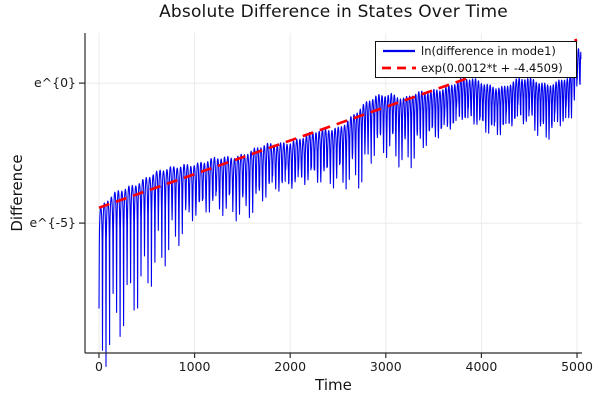 The image size is (600, 400). I want to click on x-tick-label: 5000, so click(577, 366).